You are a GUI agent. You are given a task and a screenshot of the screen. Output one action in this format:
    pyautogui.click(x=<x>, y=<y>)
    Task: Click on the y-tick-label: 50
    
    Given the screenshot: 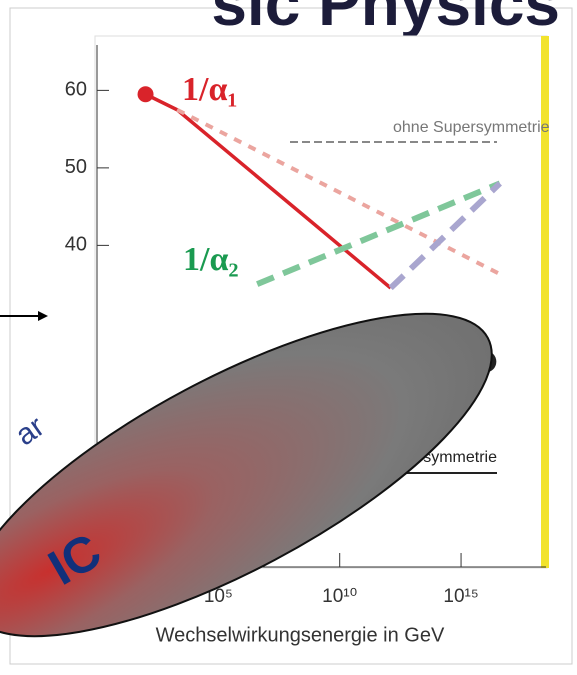 What is the action you would take?
    pyautogui.click(x=76, y=167)
    